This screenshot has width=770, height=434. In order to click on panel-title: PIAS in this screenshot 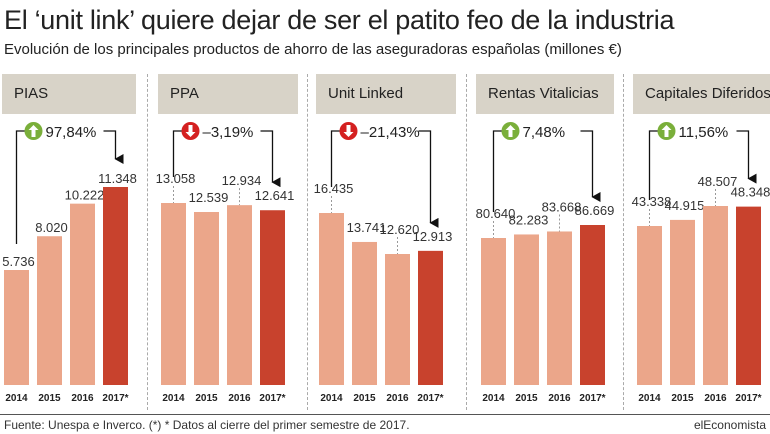, I will do `click(31, 93)`.